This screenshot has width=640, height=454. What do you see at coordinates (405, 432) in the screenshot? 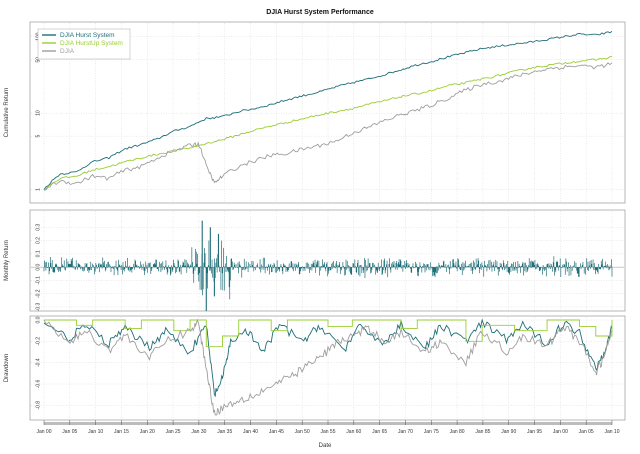
I see `x-tick-label: Jan 70` at bounding box center [405, 432].